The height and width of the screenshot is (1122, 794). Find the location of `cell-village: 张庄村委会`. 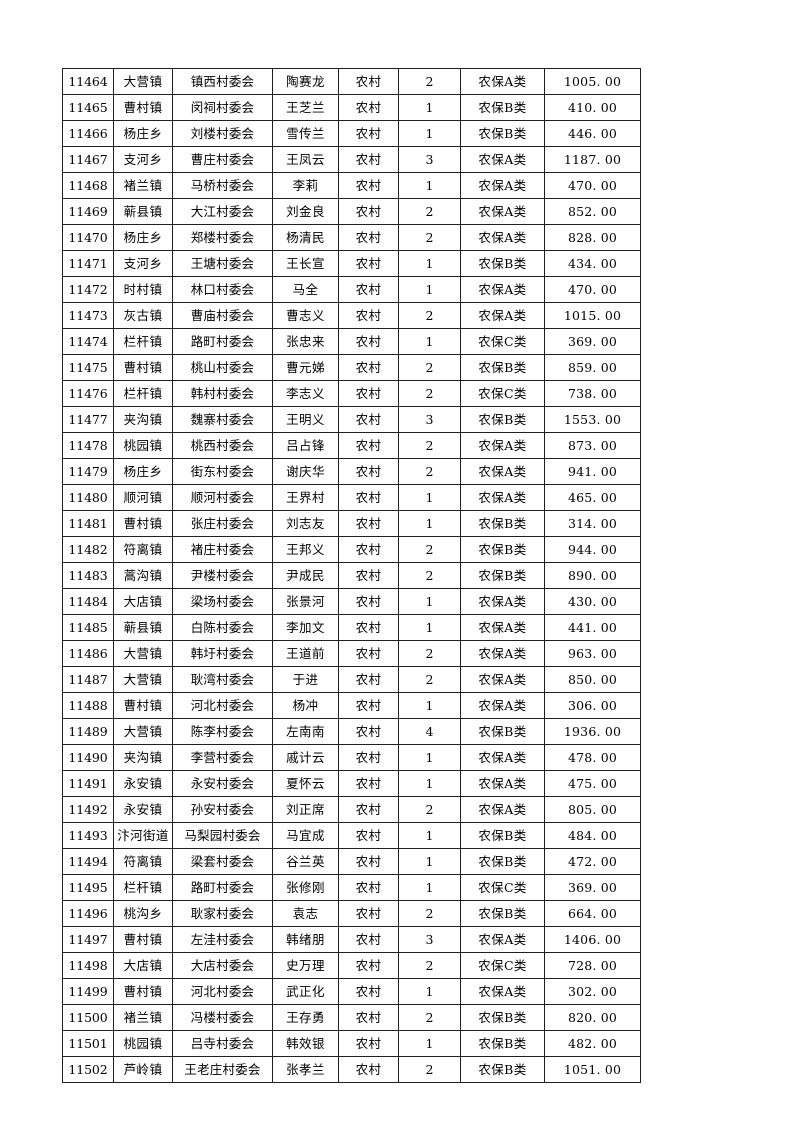

cell-village: 张庄村委会 is located at coordinates (222, 523).